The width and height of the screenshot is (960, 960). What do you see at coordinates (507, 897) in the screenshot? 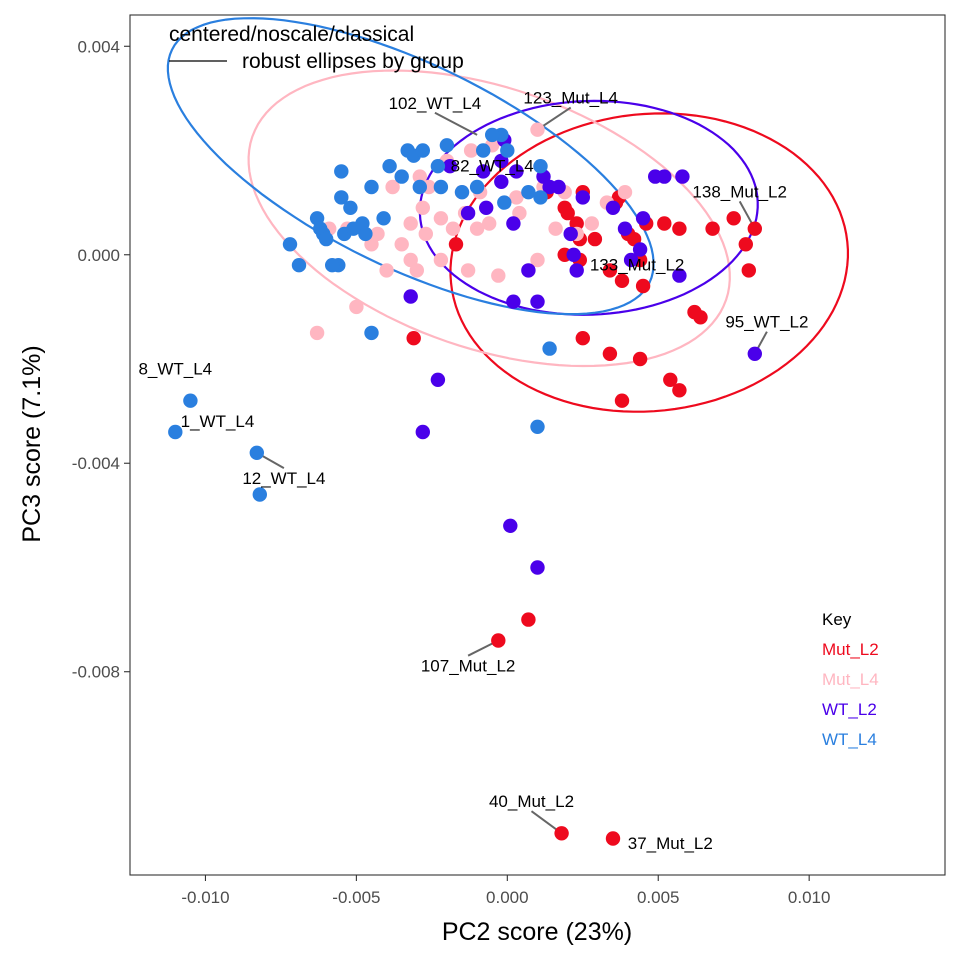
I see `x-tick-label: 0.000` at bounding box center [507, 897].